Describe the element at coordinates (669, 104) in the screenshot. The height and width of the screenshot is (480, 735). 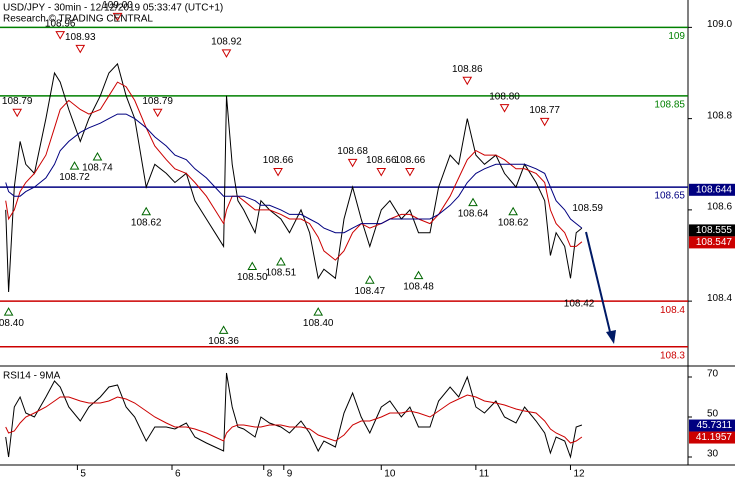
I see `level-label: 108.85` at that location.